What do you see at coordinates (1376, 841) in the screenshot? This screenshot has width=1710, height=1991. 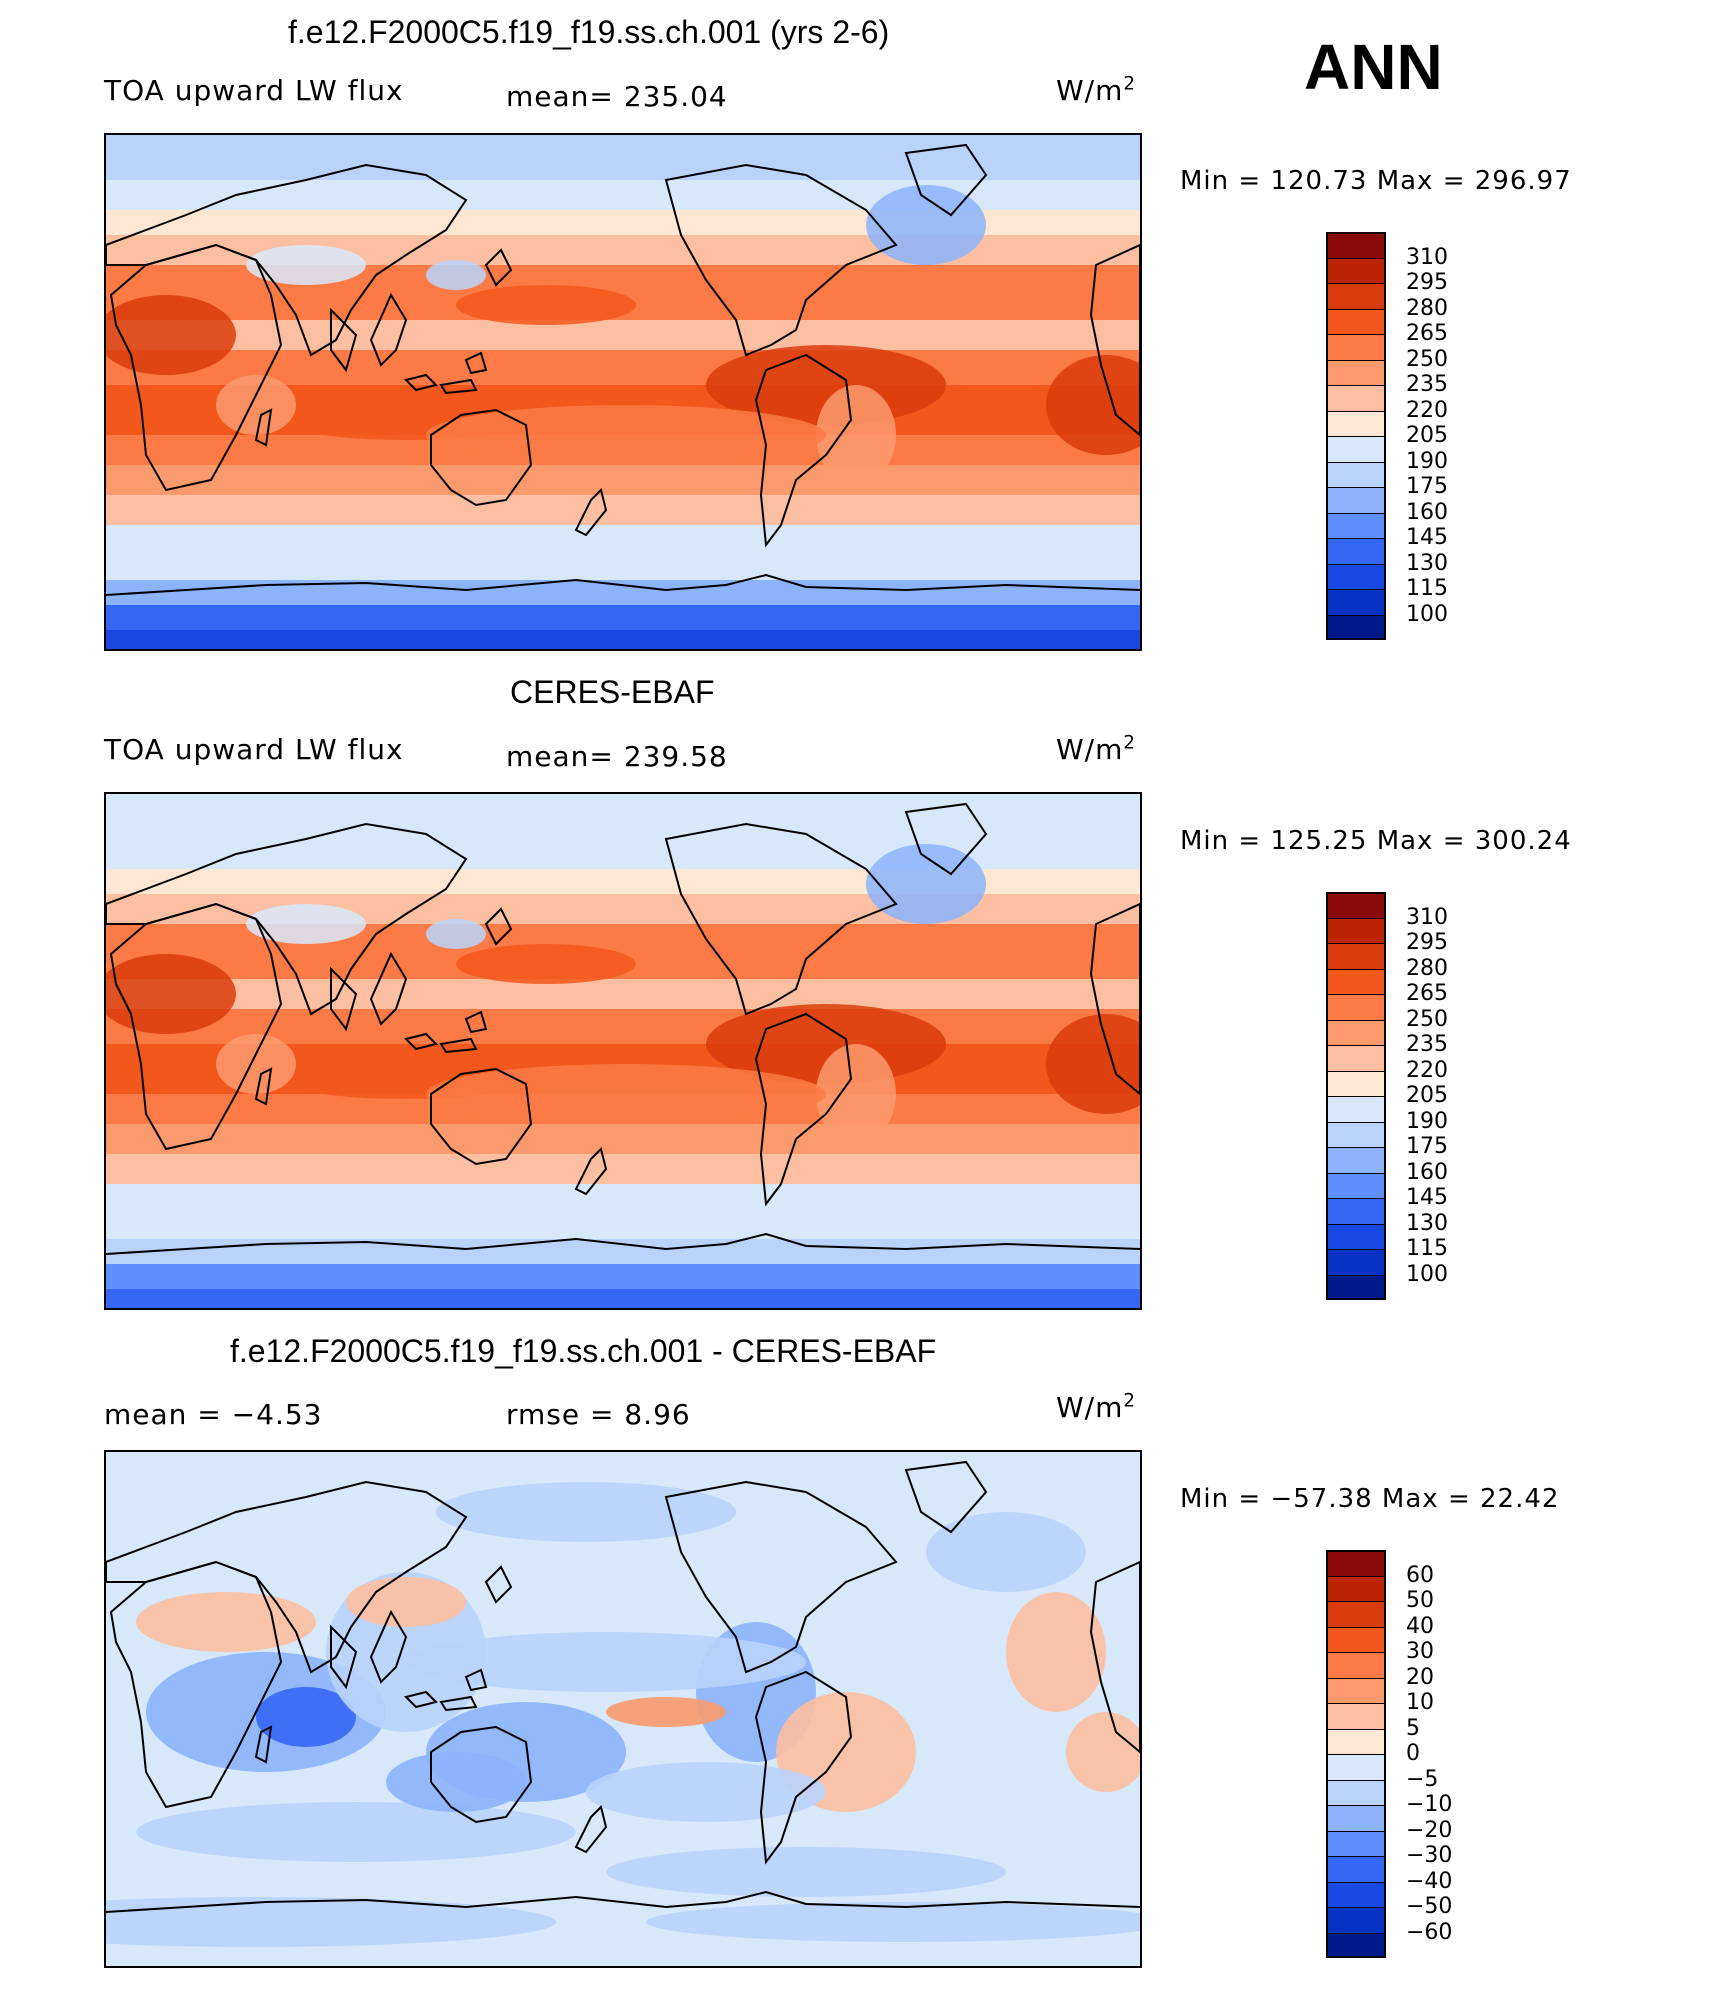 I see `min-max-label: Min = 125.25 Max = 300.24` at bounding box center [1376, 841].